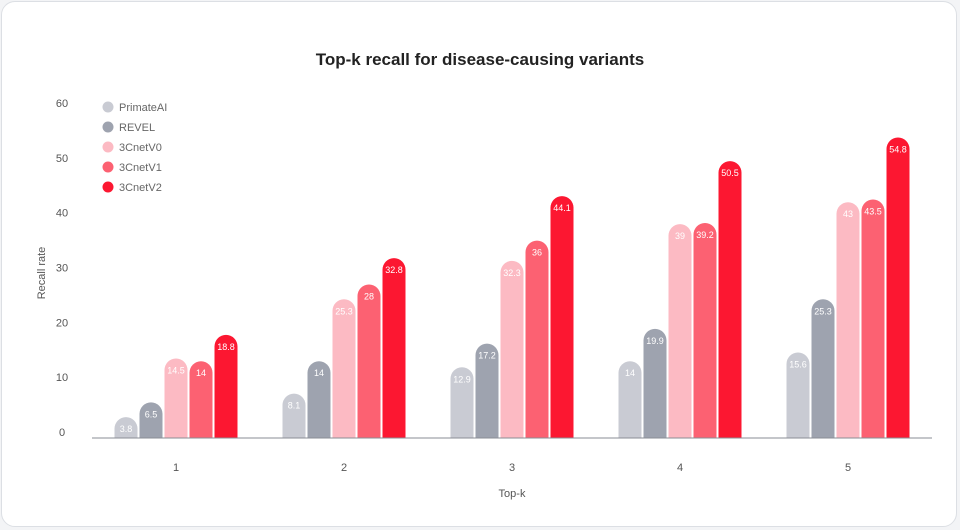  Describe the element at coordinates (62, 269) in the screenshot. I see `y-tick-label: 30` at that location.